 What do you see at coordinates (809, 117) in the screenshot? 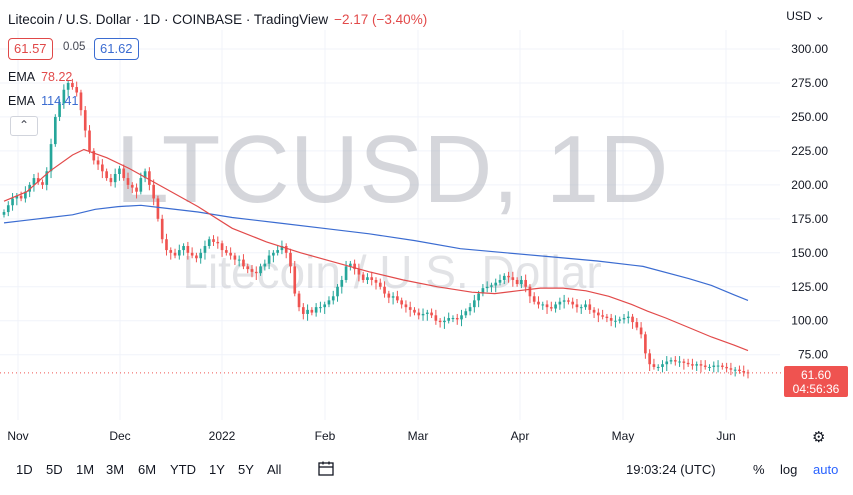
I see `y-tick-label: 250.00` at bounding box center [809, 117].